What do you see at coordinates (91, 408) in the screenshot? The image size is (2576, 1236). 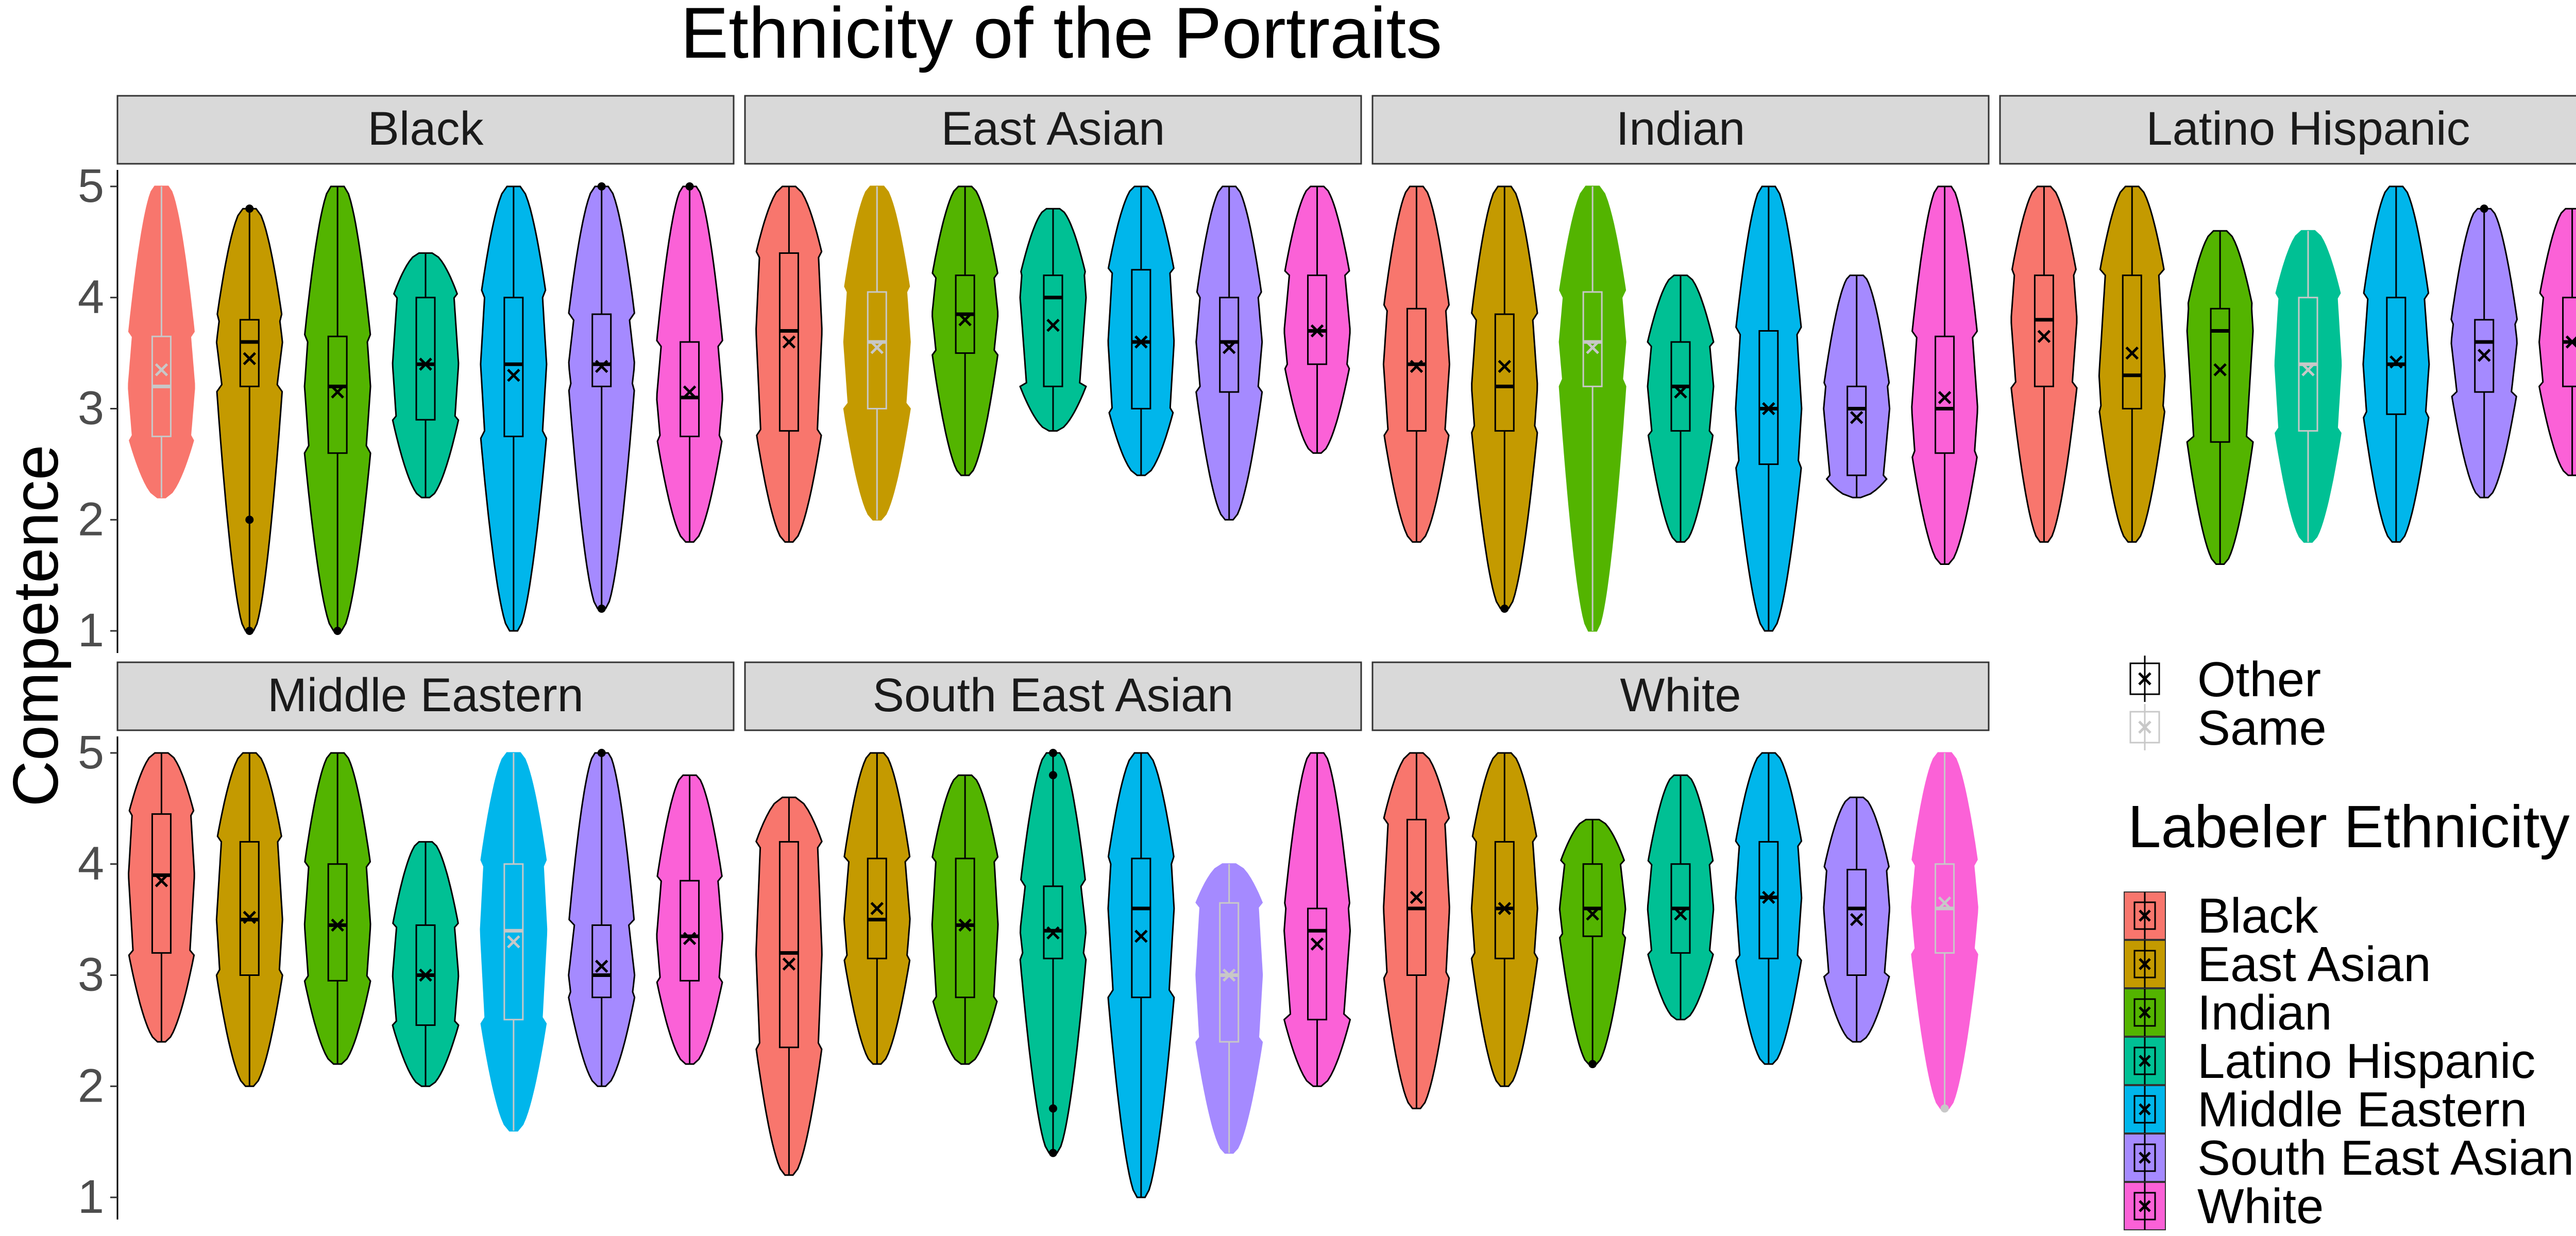 I see `y-tick-label: 3` at bounding box center [91, 408].